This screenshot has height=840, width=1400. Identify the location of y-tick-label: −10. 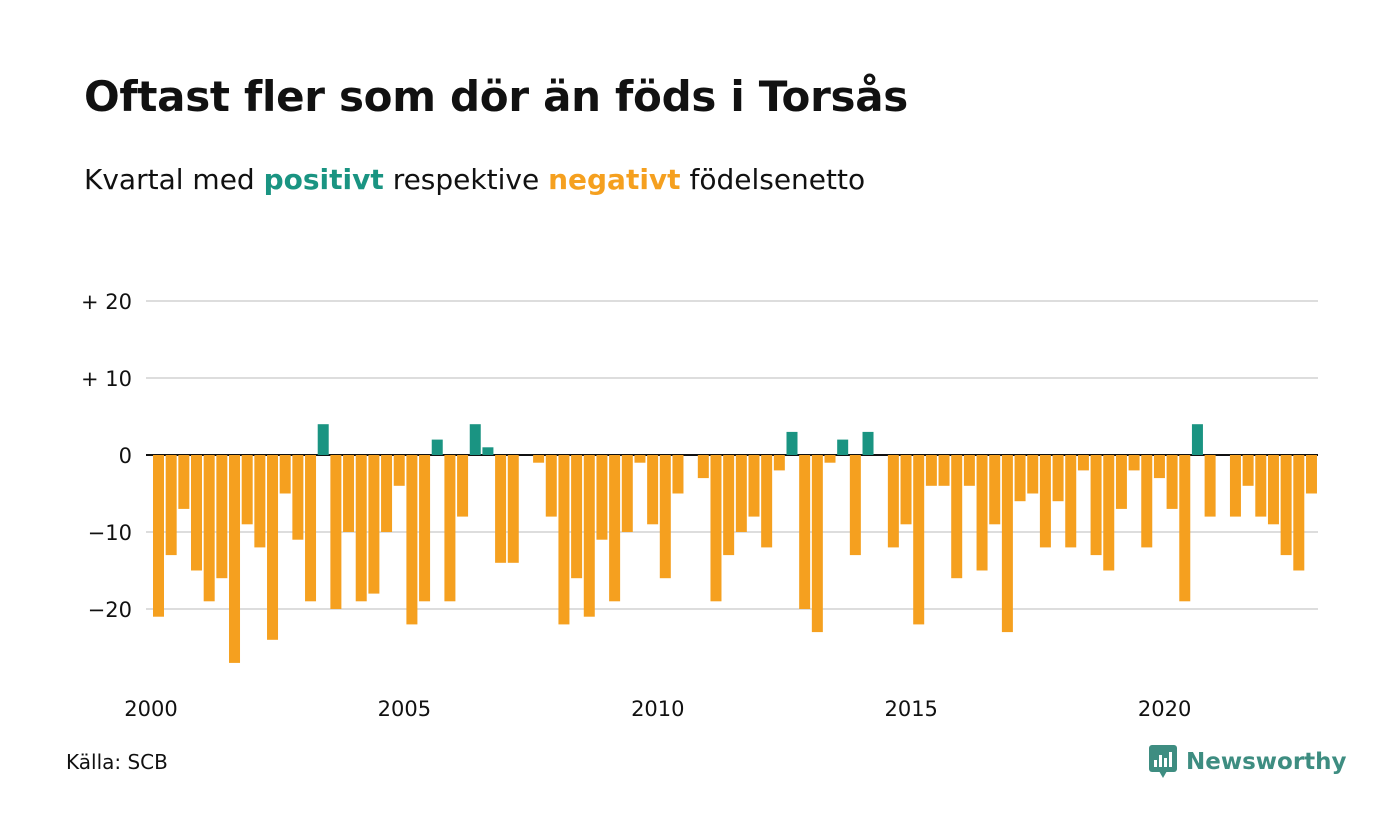
(110, 533).